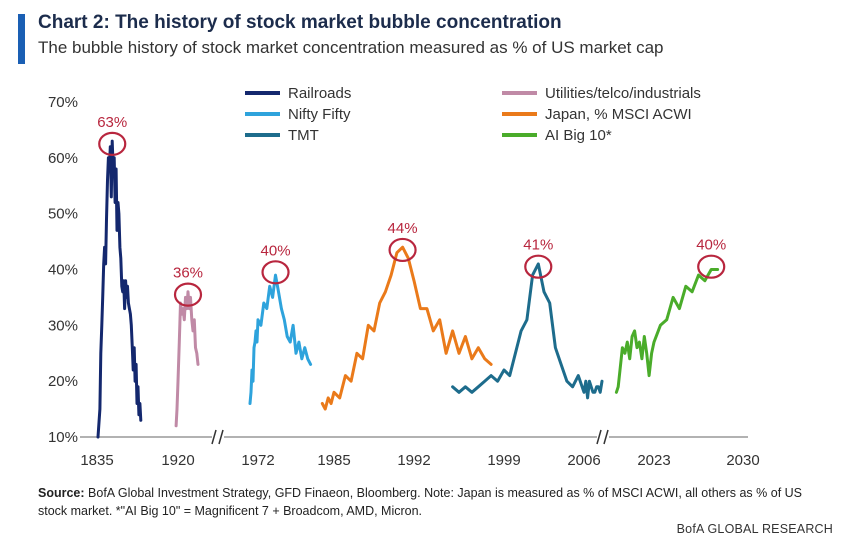 This screenshot has width=851, height=542. What do you see at coordinates (527, 331) in the screenshot?
I see `series-line-tmt` at bounding box center [527, 331].